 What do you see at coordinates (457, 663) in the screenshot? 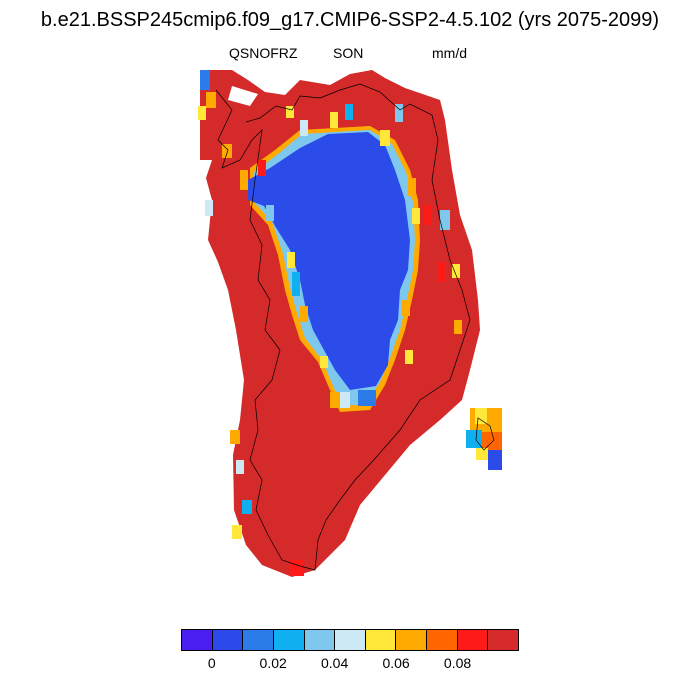
I see `colorbar-tick-label: 0.08` at bounding box center [457, 663].